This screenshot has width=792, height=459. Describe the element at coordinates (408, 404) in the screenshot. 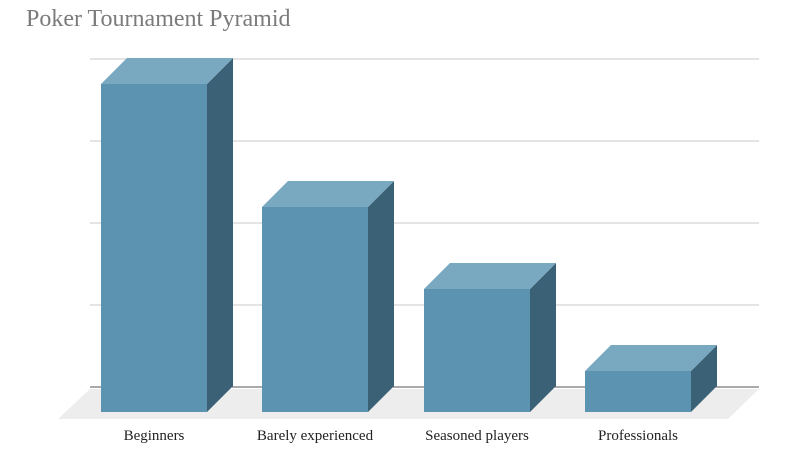

I see `chart-floor` at that location.